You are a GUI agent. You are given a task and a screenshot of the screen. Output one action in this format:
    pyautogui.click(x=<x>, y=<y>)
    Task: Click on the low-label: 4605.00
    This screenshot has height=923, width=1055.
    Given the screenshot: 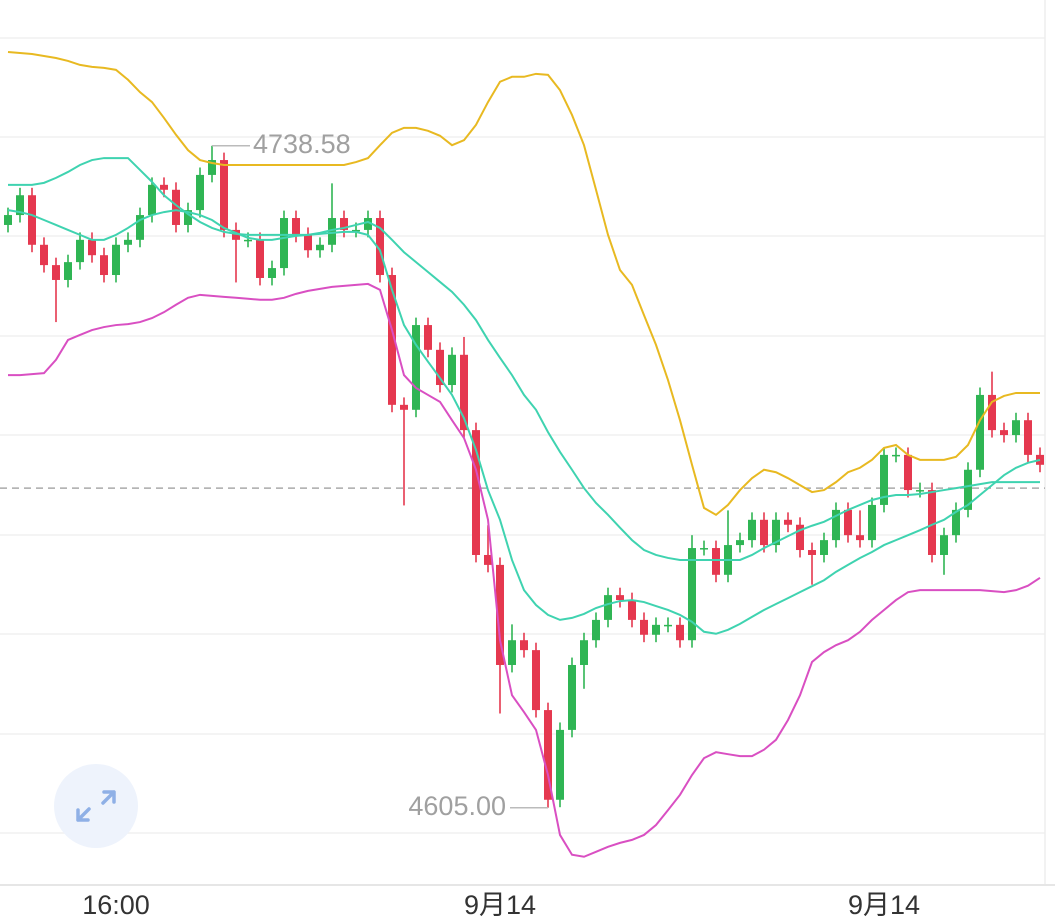 What is the action you would take?
    pyautogui.click(x=457, y=806)
    